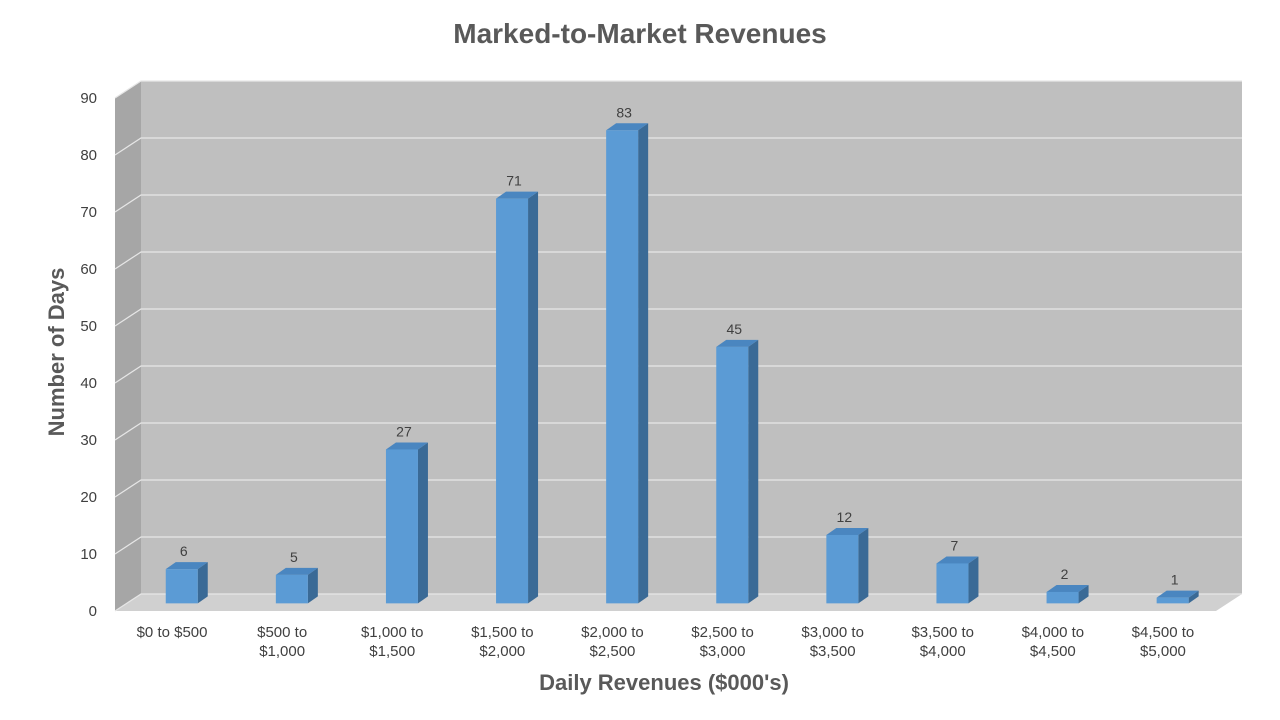 The image size is (1280, 720). What do you see at coordinates (184, 551) in the screenshot?
I see `data-label: 6` at bounding box center [184, 551].